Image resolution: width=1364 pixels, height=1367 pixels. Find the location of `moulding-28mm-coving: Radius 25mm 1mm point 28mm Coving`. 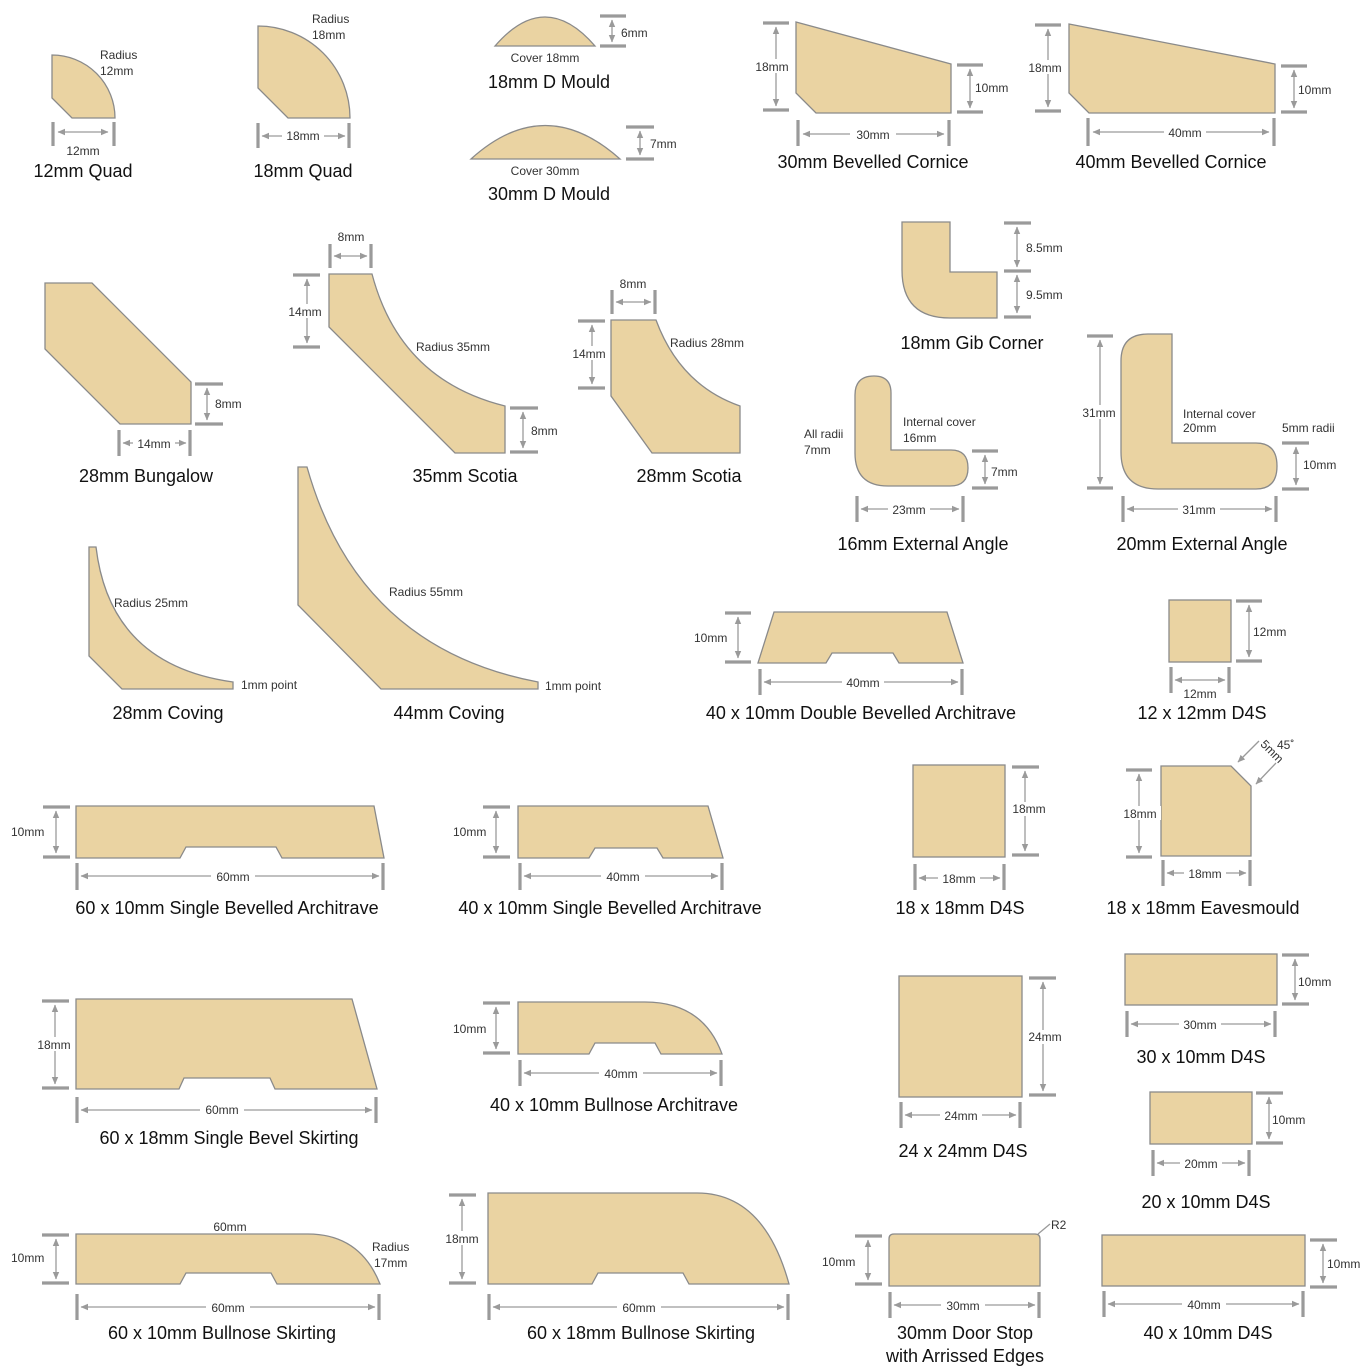

moulding-28mm-coving: Radius 25mm 1mm point 28mm Coving is located at coordinates (193, 634).